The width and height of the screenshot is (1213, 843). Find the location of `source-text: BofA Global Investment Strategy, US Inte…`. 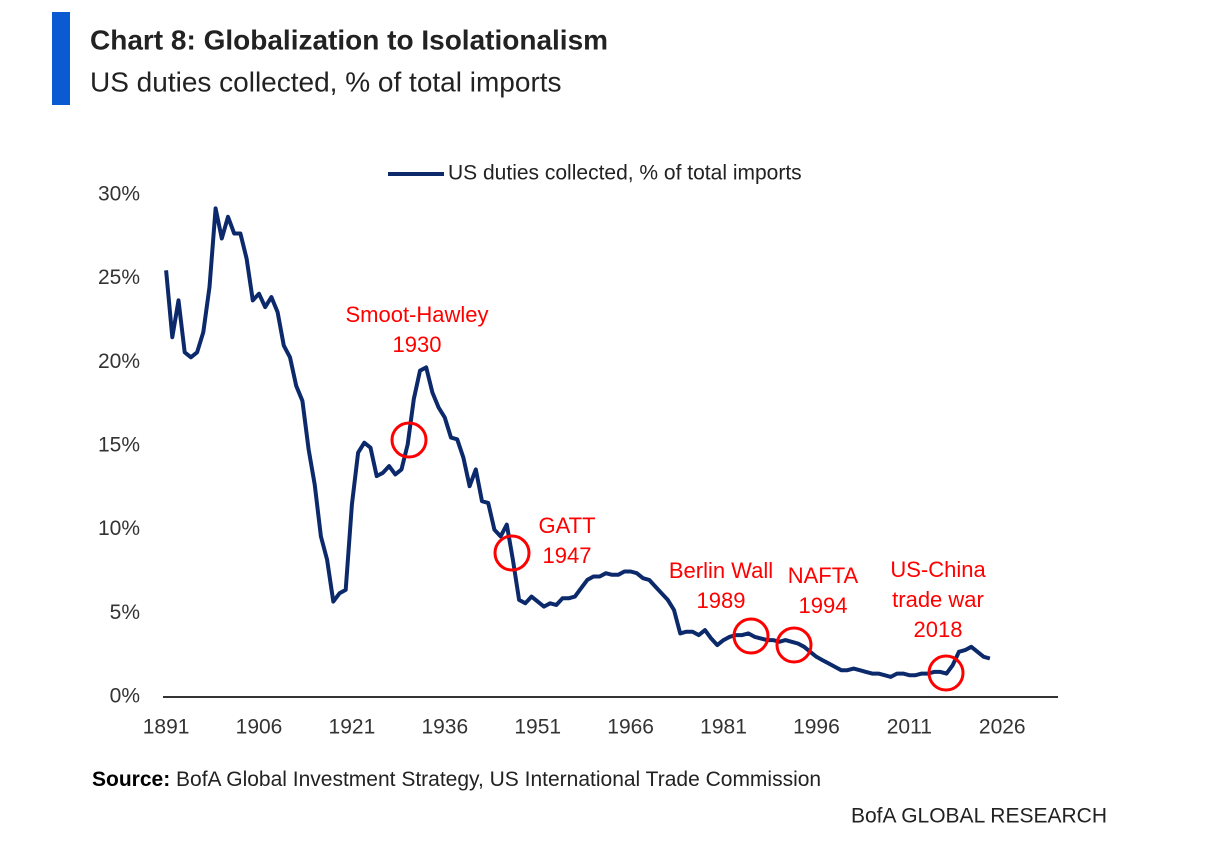

source-text: BofA Global Investment Strategy, US Inte… is located at coordinates (498, 779).